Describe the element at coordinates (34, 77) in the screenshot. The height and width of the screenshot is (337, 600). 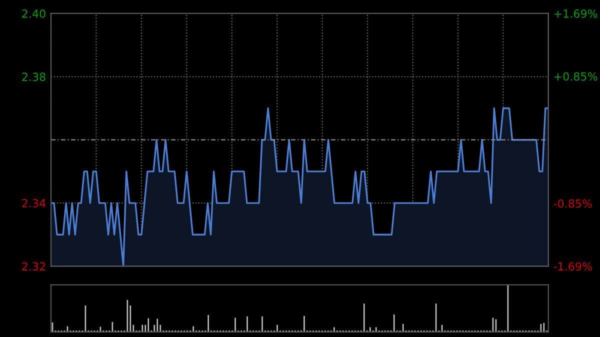
I see `y-tick-label: 2.38` at that location.